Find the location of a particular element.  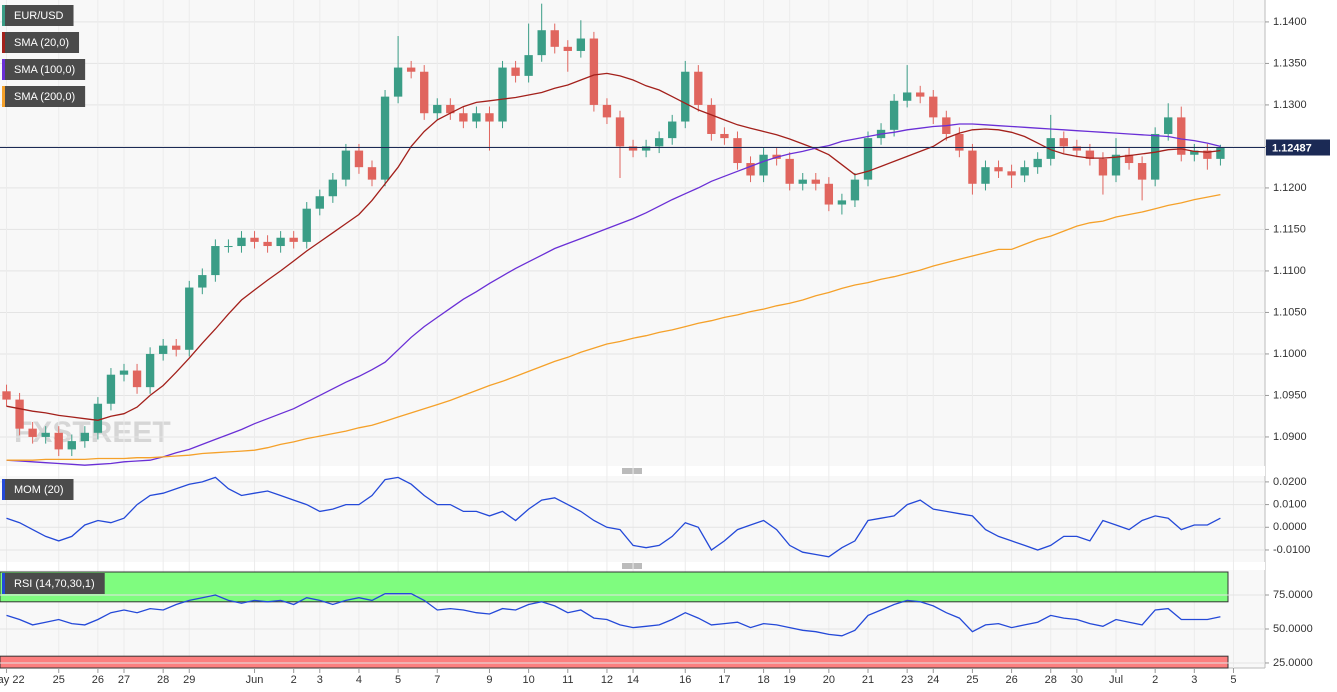

x-tick-label: 17 is located at coordinates (724, 680).